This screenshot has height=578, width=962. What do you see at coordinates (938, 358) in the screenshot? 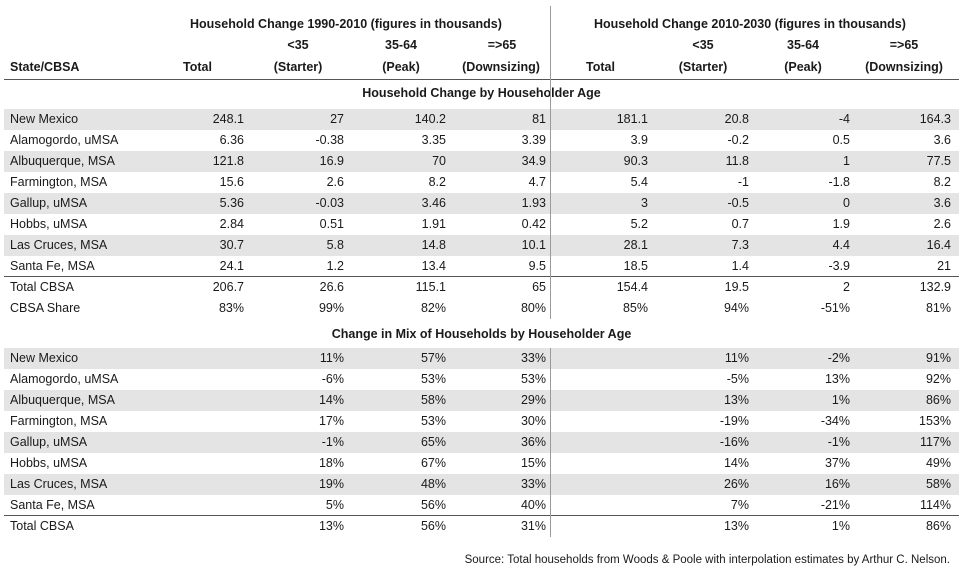
I see `table-cell: 91%` at bounding box center [938, 358].